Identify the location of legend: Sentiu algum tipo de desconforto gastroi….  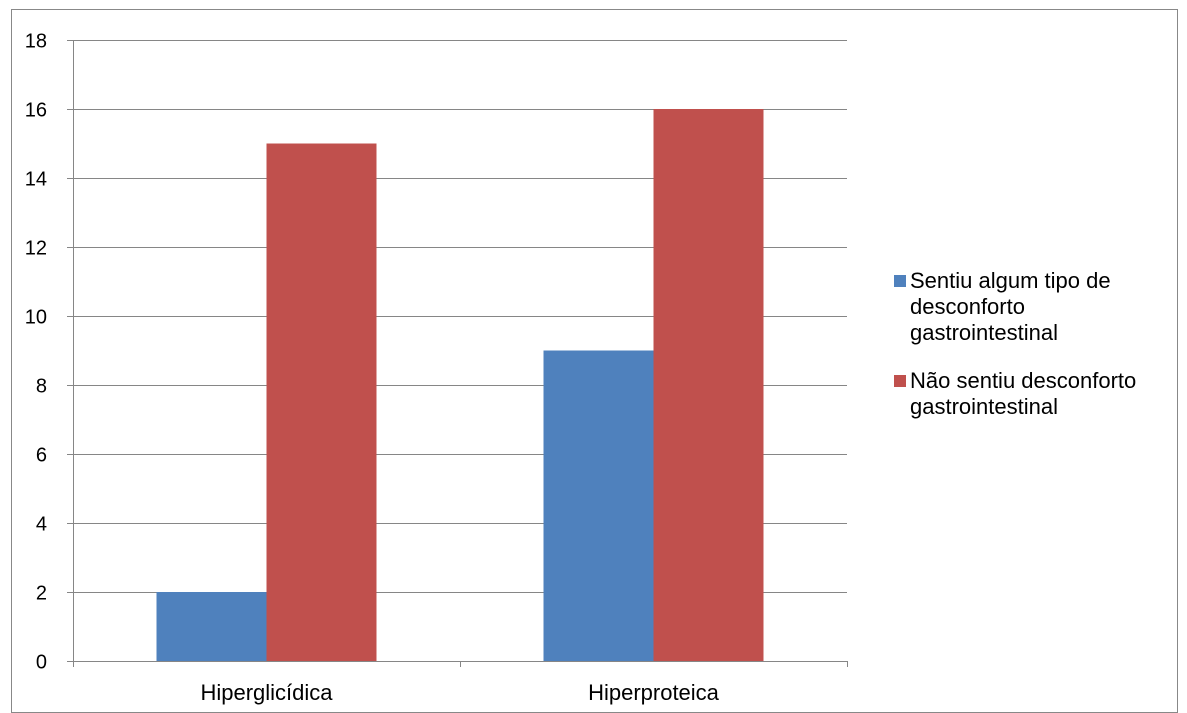
(1036, 355).